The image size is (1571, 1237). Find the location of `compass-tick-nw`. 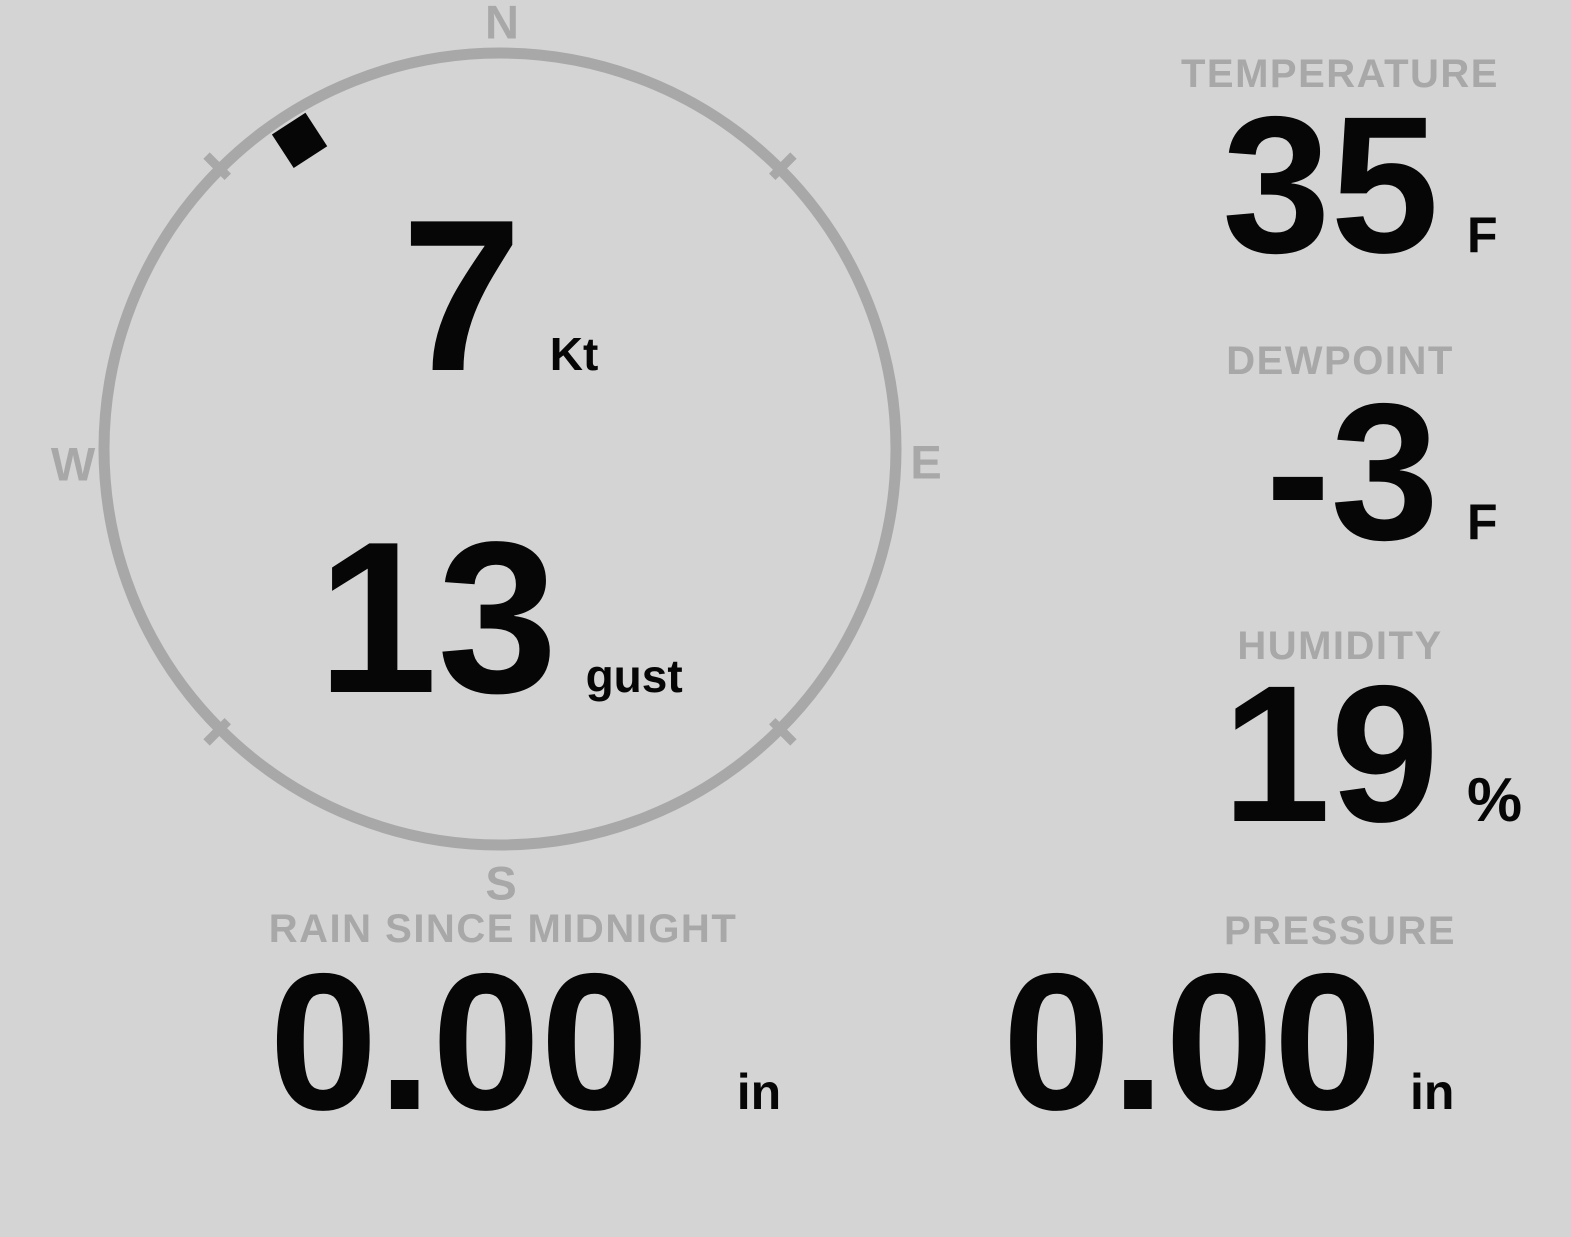

compass-tick-nw is located at coordinates (217, 166).